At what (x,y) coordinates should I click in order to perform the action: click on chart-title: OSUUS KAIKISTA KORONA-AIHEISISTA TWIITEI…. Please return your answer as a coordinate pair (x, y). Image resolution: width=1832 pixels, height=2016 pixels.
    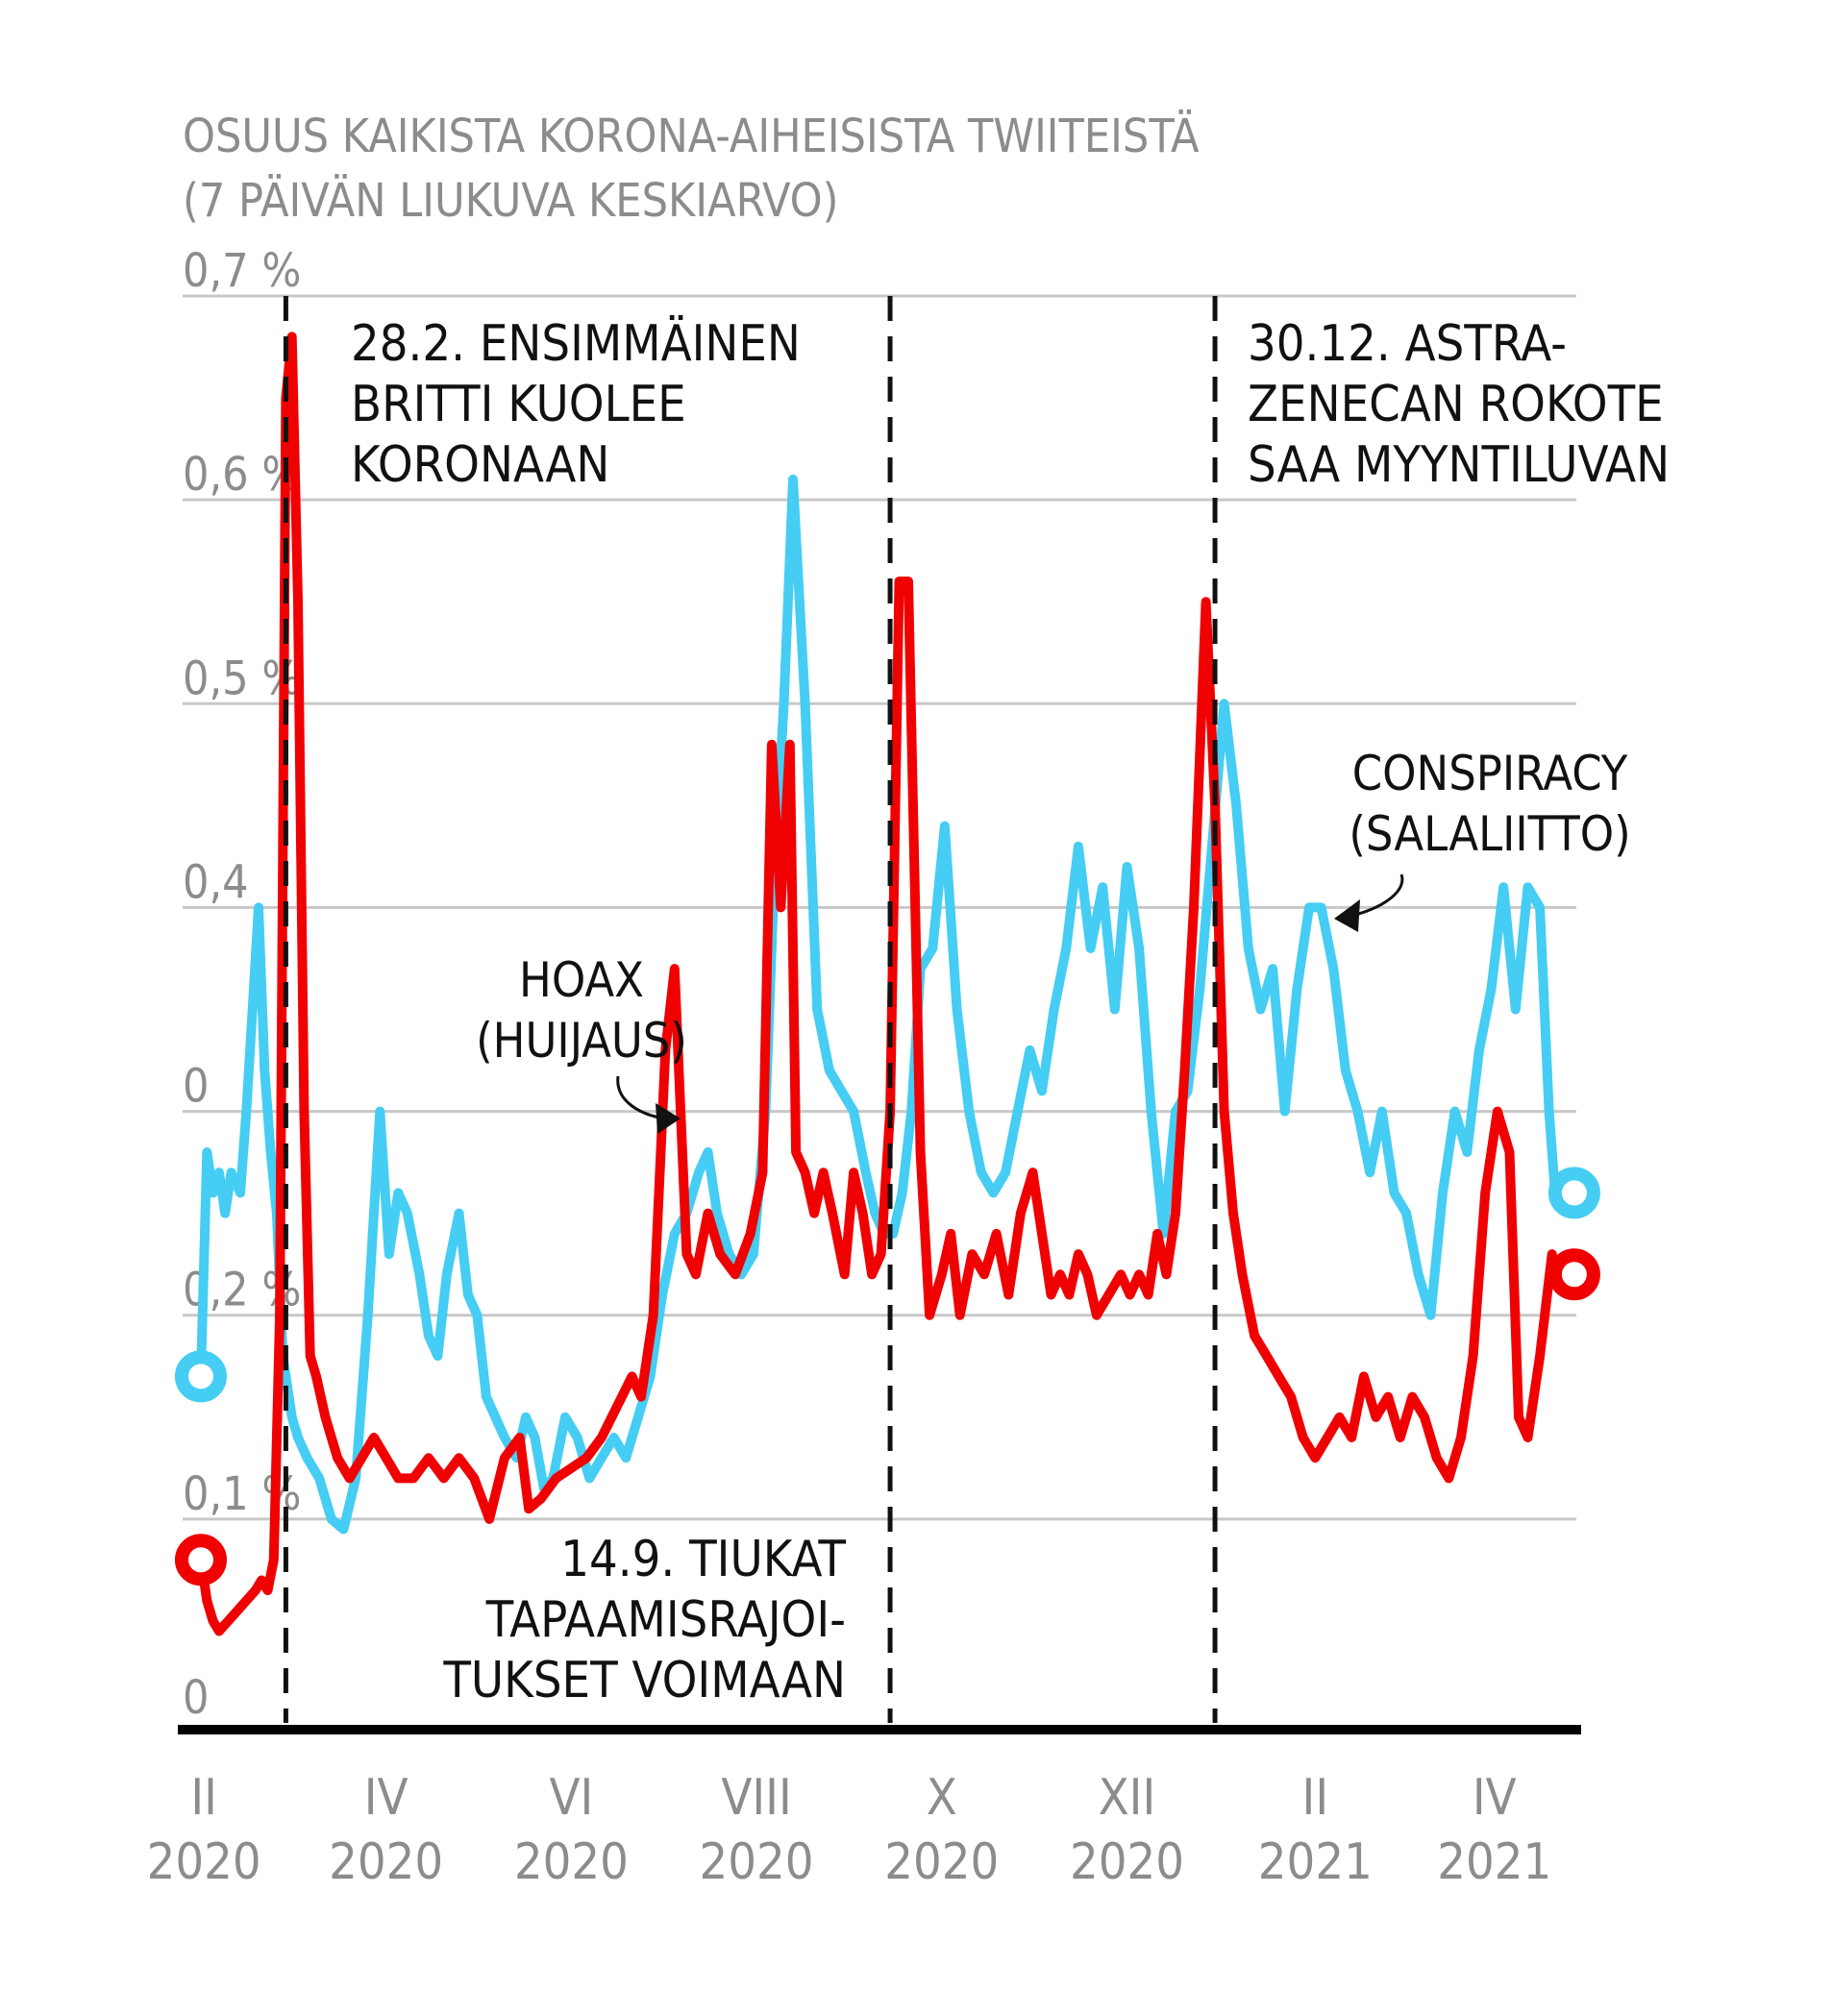
    Looking at the image, I should click on (691, 136).